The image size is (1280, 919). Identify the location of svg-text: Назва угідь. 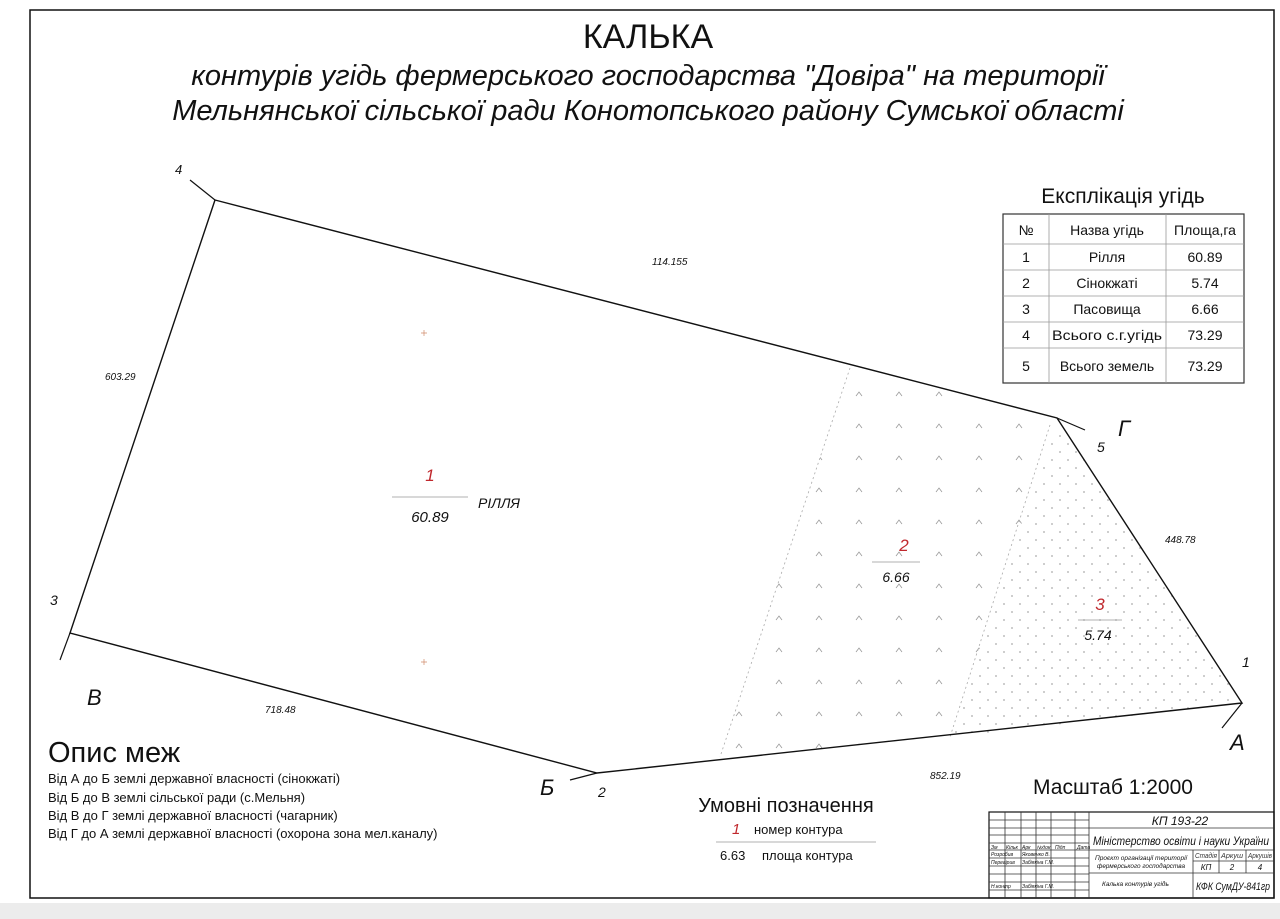
(1107, 230).